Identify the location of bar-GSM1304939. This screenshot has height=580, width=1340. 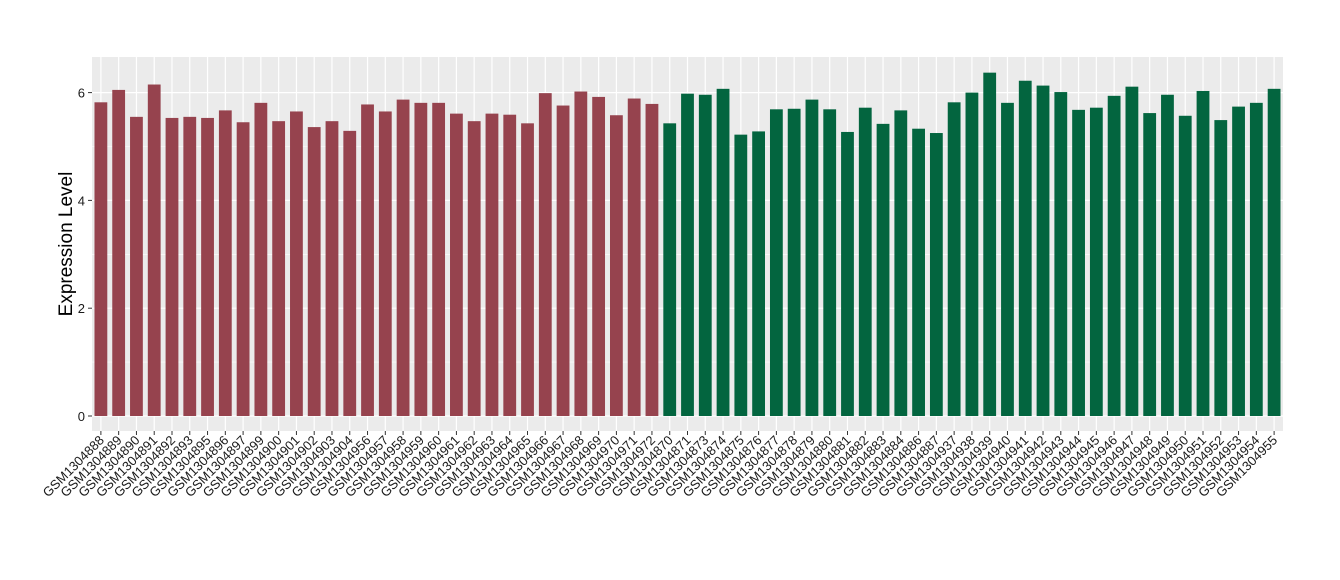
(990, 244).